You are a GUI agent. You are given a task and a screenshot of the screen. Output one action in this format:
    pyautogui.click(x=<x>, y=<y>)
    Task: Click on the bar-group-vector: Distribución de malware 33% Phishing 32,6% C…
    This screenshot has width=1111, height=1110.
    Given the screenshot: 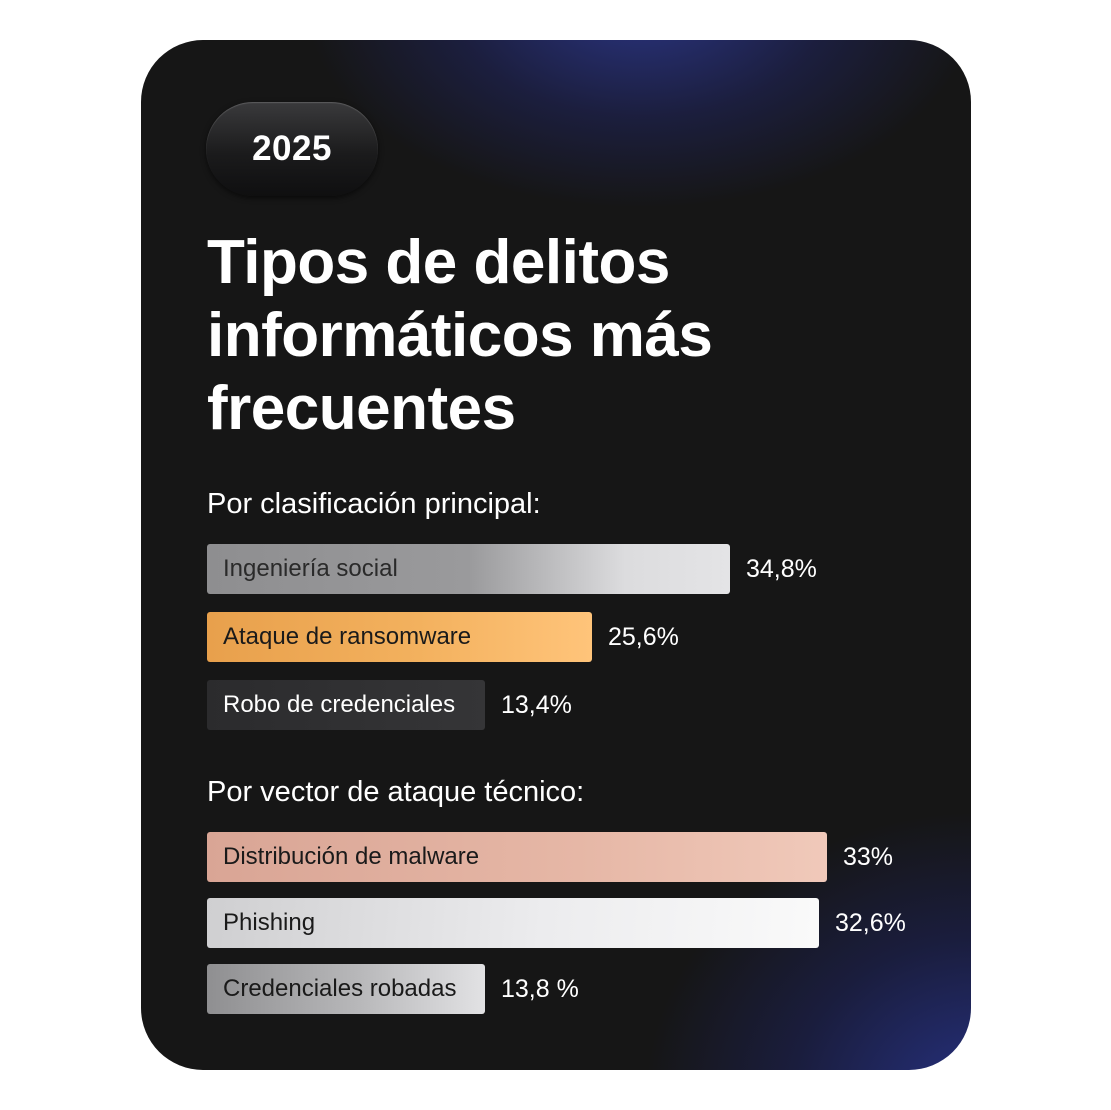 What is the action you would take?
    pyautogui.click(x=577, y=934)
    